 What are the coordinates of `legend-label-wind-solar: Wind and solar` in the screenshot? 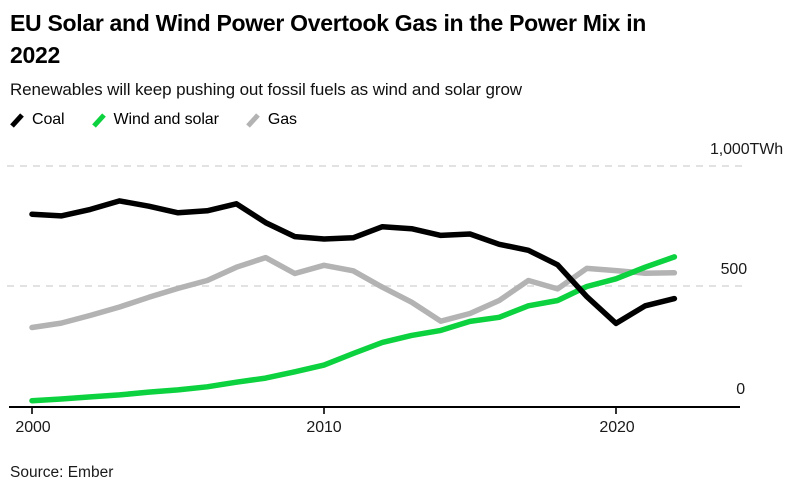 It's located at (166, 119).